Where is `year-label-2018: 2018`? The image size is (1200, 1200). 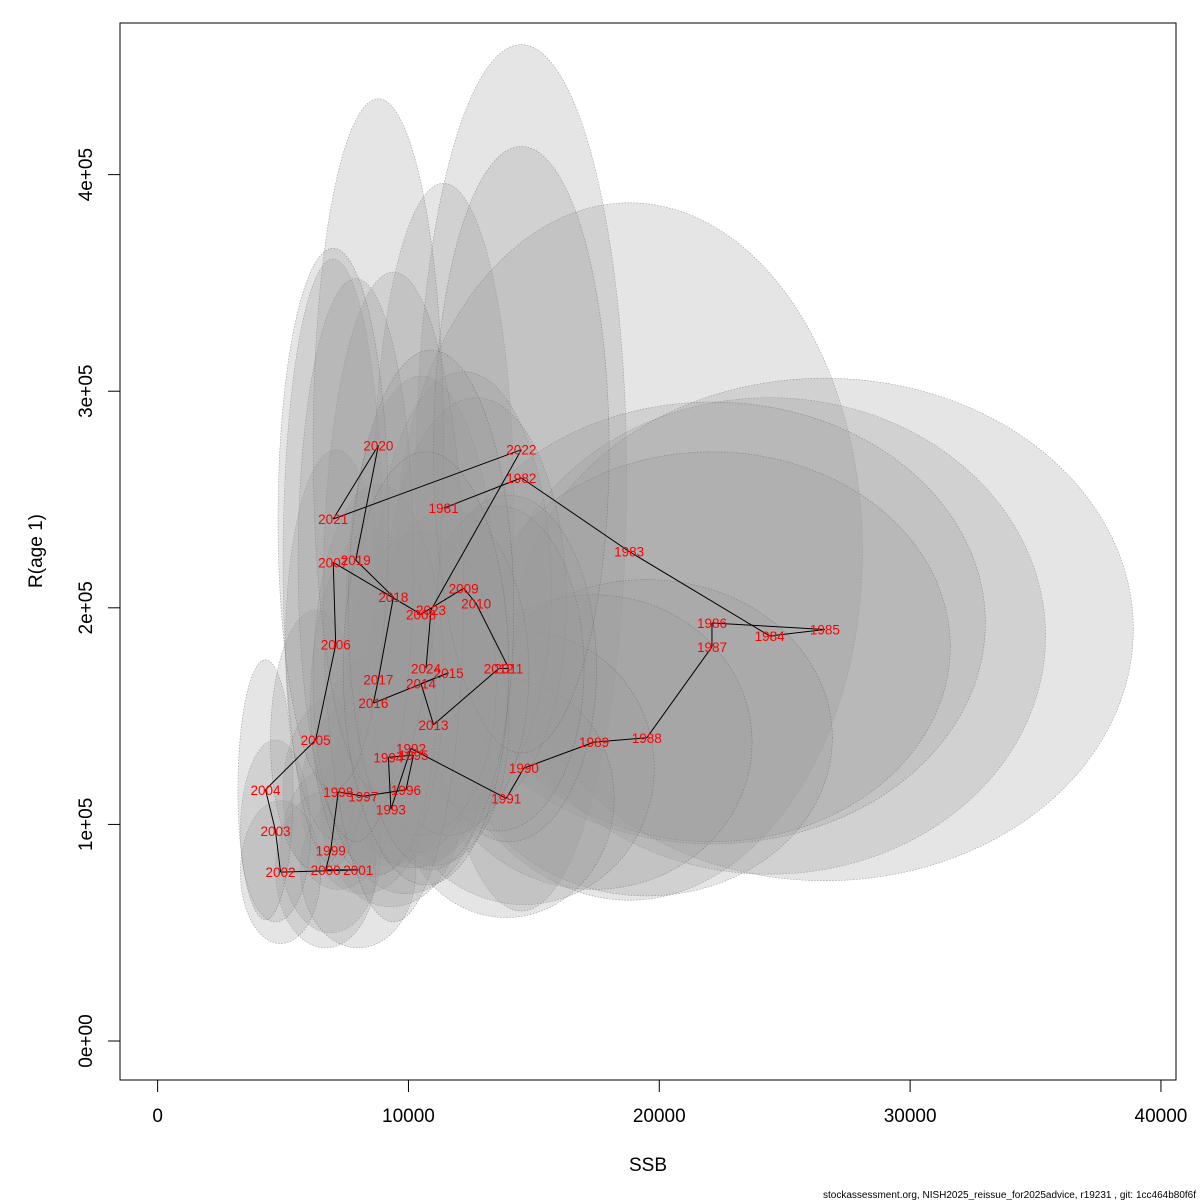
year-label-2018: 2018 is located at coordinates (393, 597).